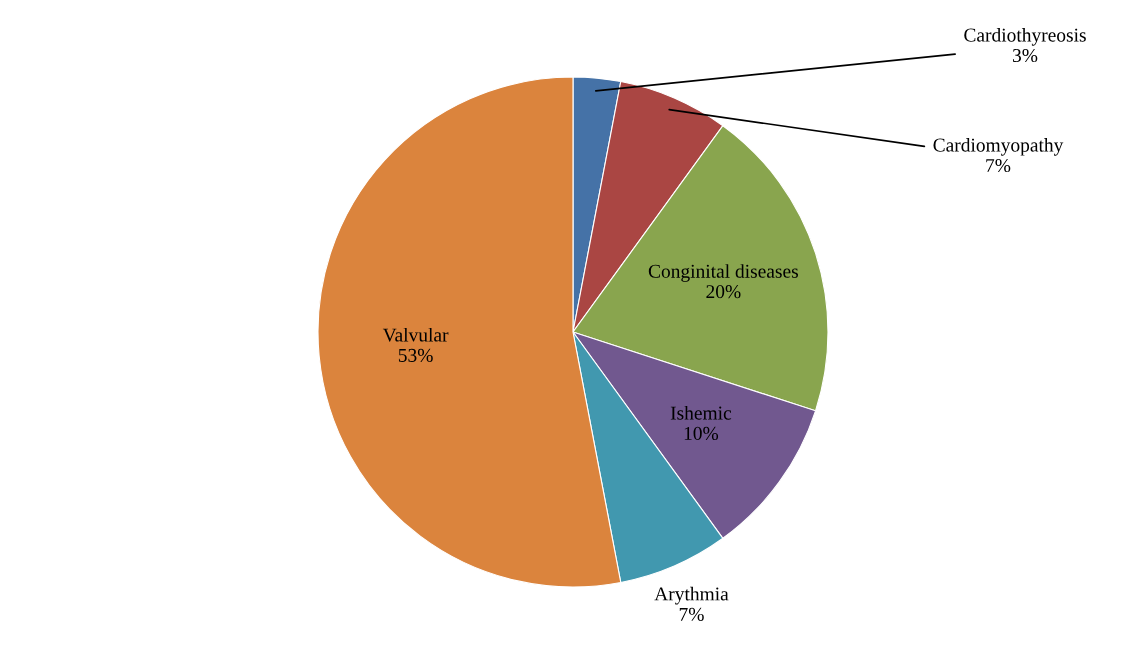  I want to click on slice-label: Cardiomyopathy, so click(998, 146).